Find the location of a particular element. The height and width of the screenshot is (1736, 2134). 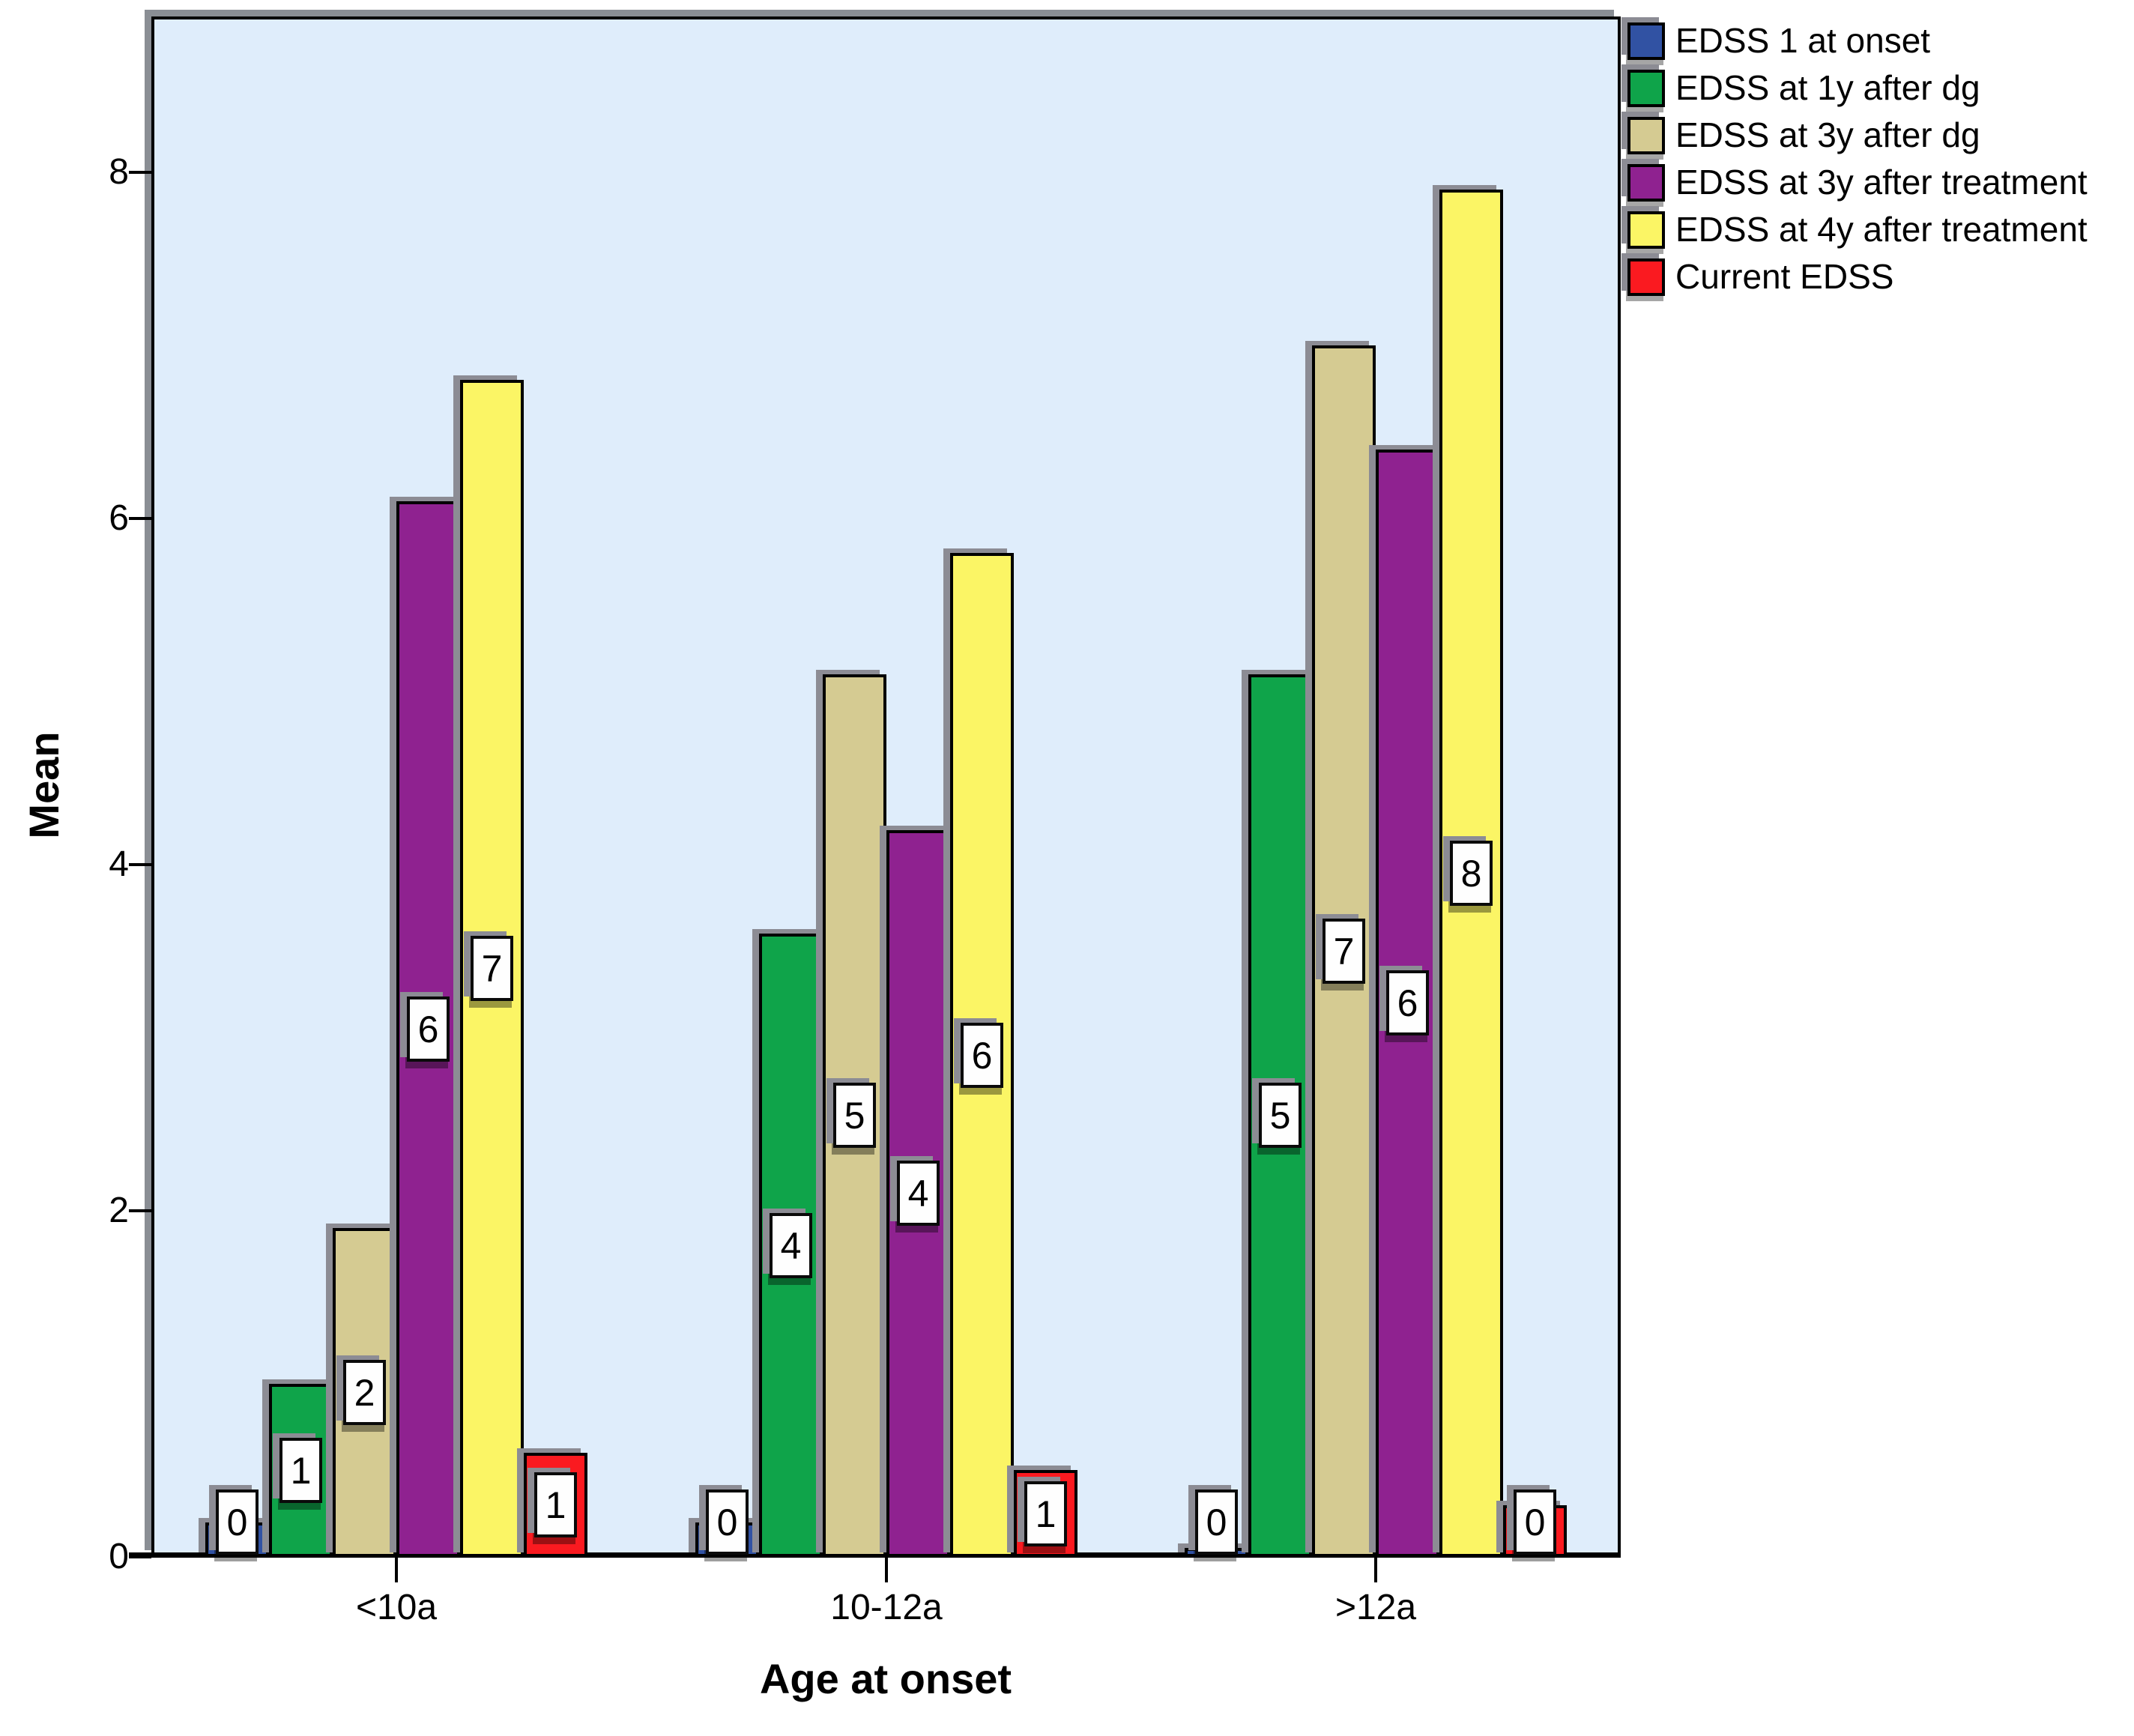

legend-label-4: EDSS at 3y after treatment is located at coordinates (1882, 182).